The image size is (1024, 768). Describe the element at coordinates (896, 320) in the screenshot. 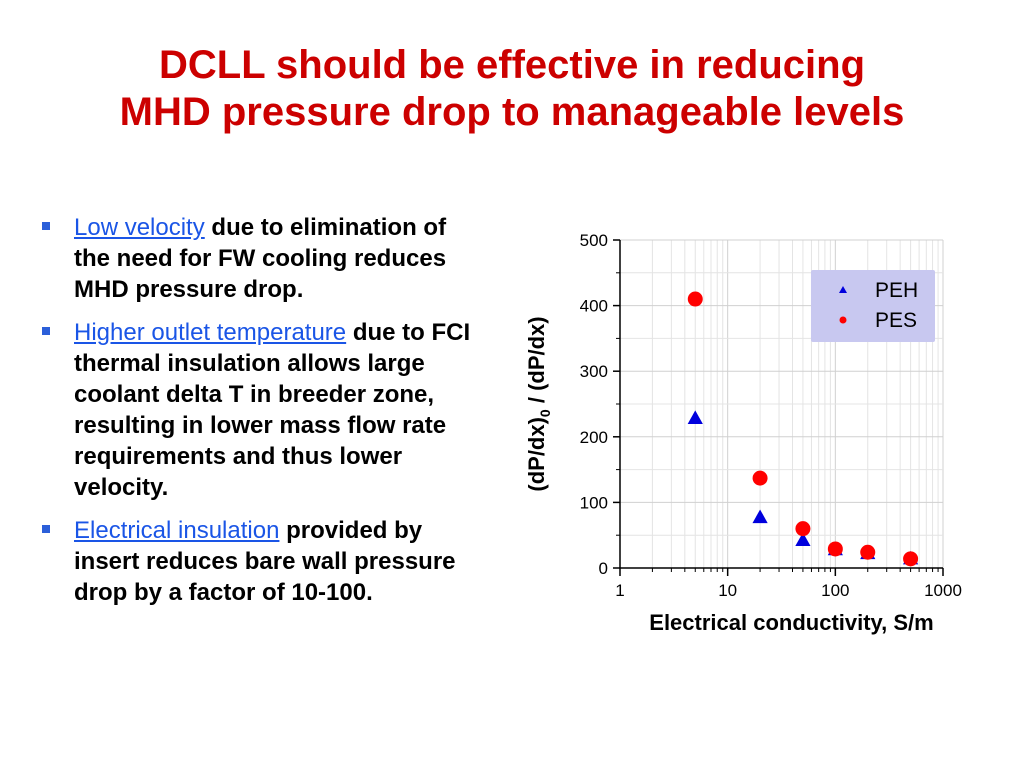

I see `legend-label-pes: PES` at that location.